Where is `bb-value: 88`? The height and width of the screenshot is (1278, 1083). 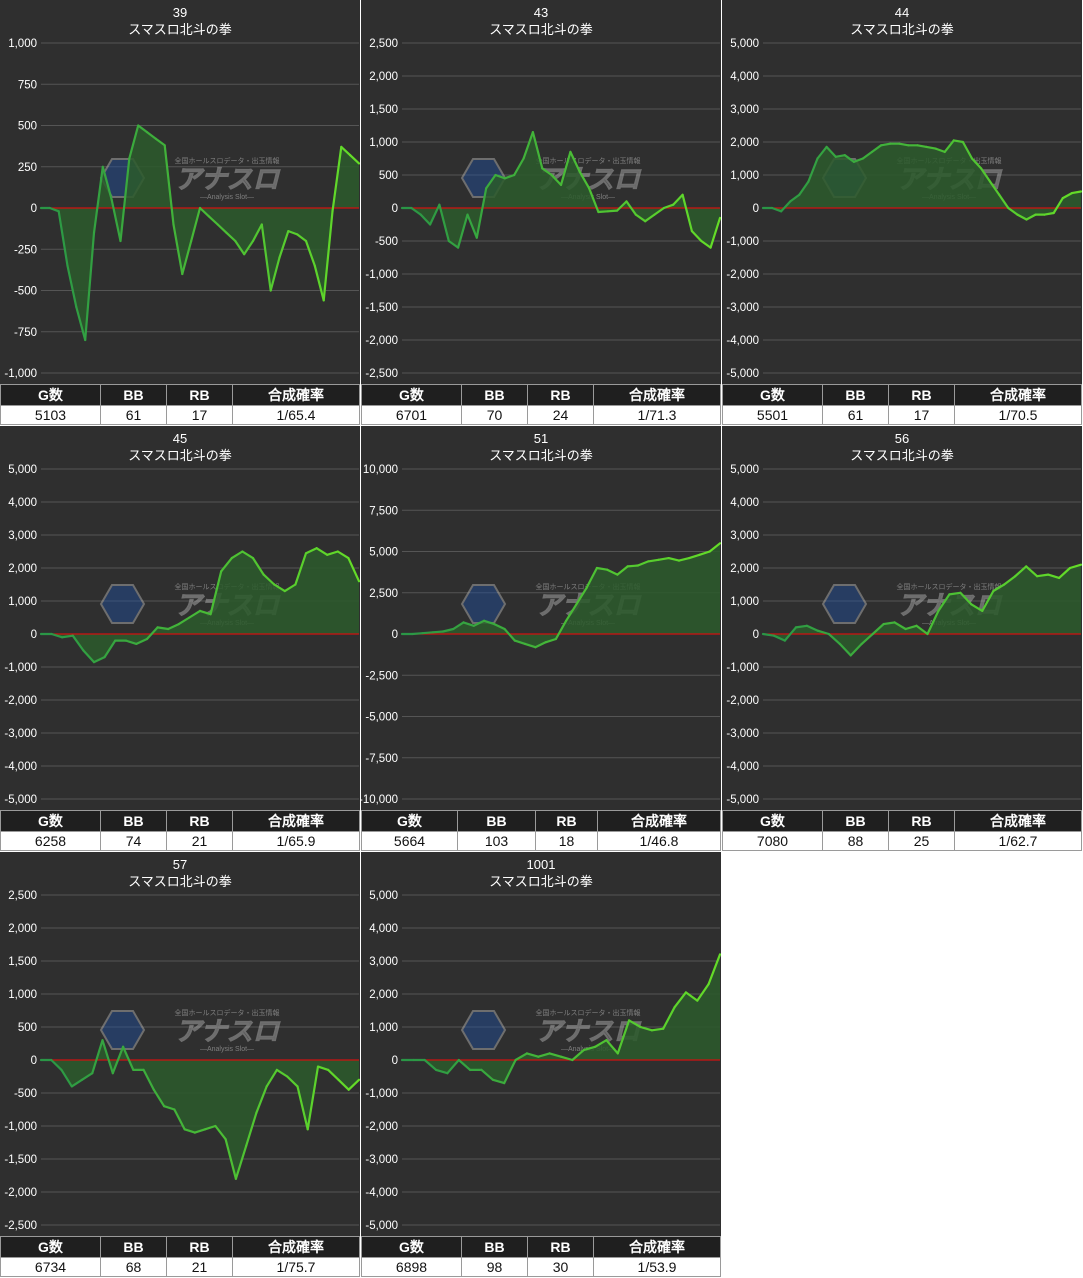 bb-value: 88 is located at coordinates (855, 841).